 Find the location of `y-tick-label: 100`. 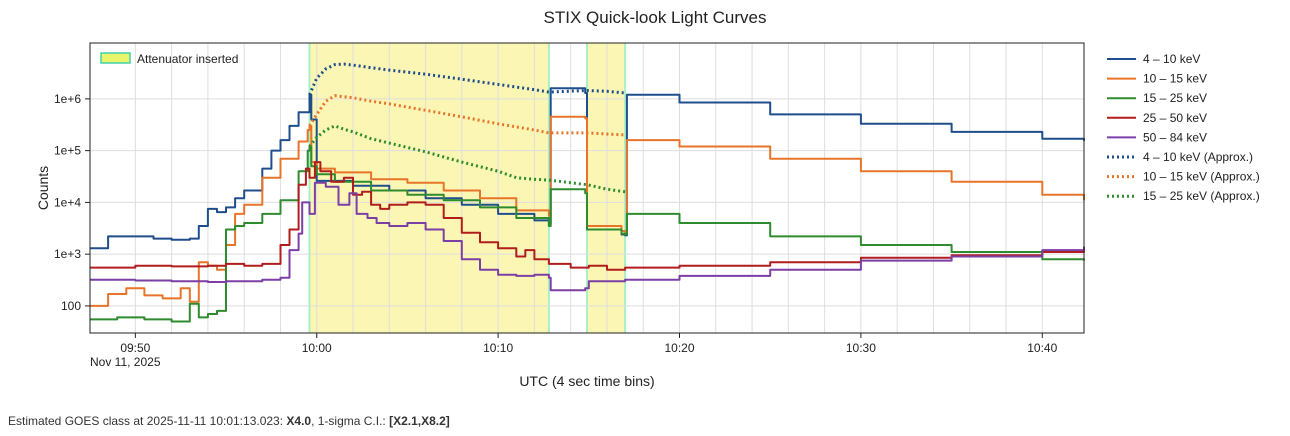

y-tick-label: 100 is located at coordinates (71, 306).